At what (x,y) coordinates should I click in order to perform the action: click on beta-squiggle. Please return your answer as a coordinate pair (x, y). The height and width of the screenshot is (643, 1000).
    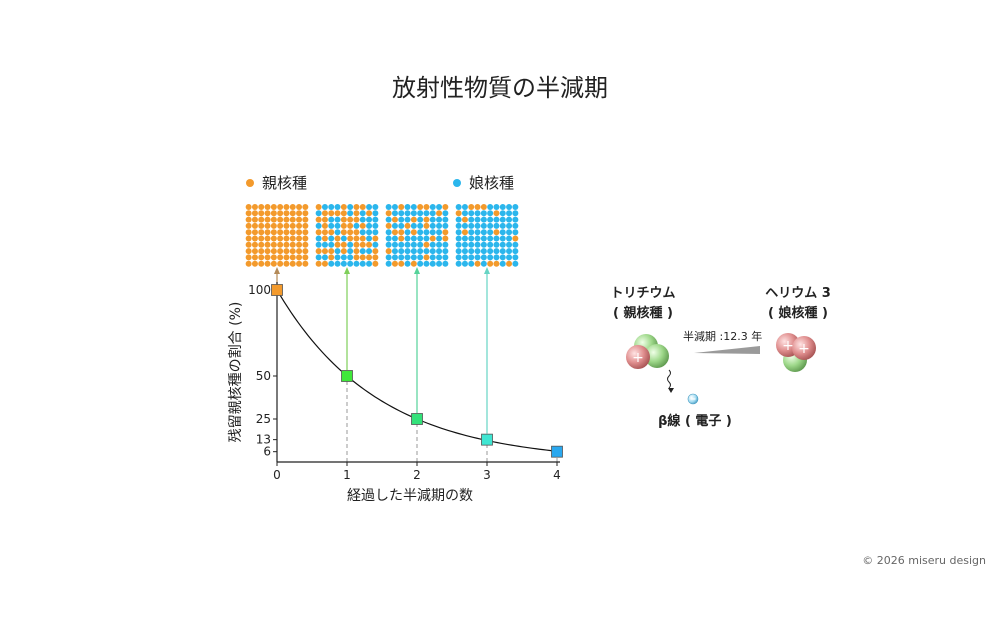
    Looking at the image, I should click on (669, 379).